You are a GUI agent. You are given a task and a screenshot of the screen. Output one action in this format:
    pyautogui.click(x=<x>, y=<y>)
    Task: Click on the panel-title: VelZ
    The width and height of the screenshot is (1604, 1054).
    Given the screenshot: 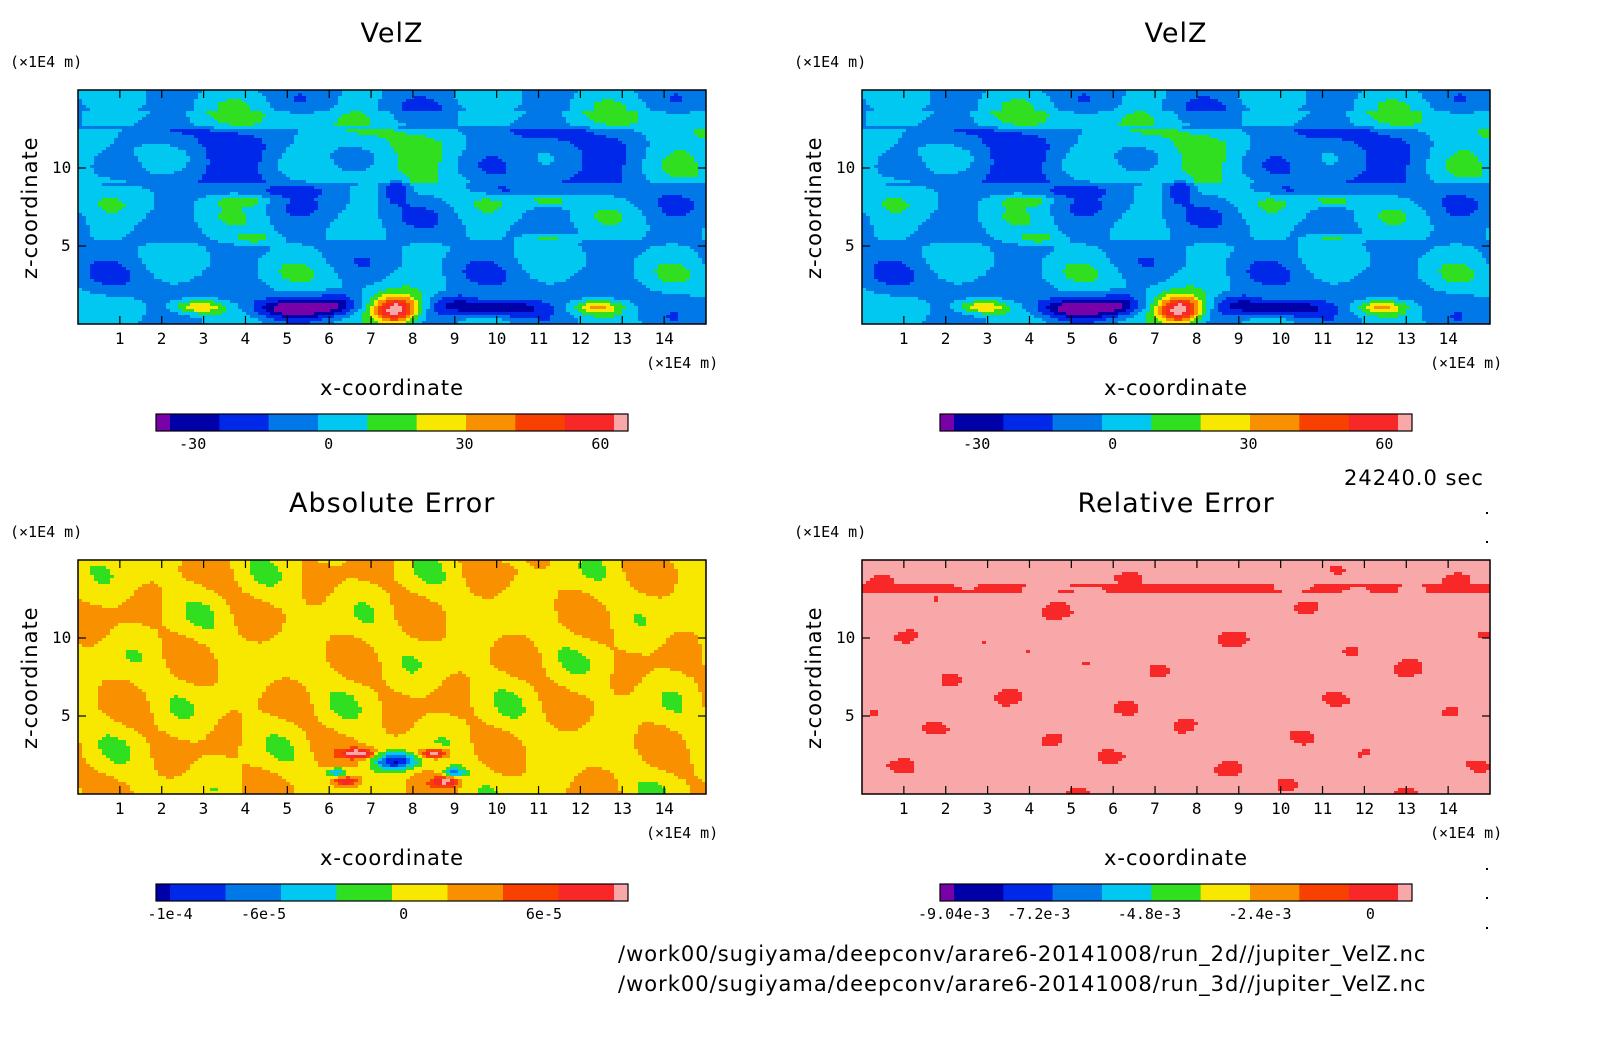 What is the action you would take?
    pyautogui.click(x=392, y=33)
    